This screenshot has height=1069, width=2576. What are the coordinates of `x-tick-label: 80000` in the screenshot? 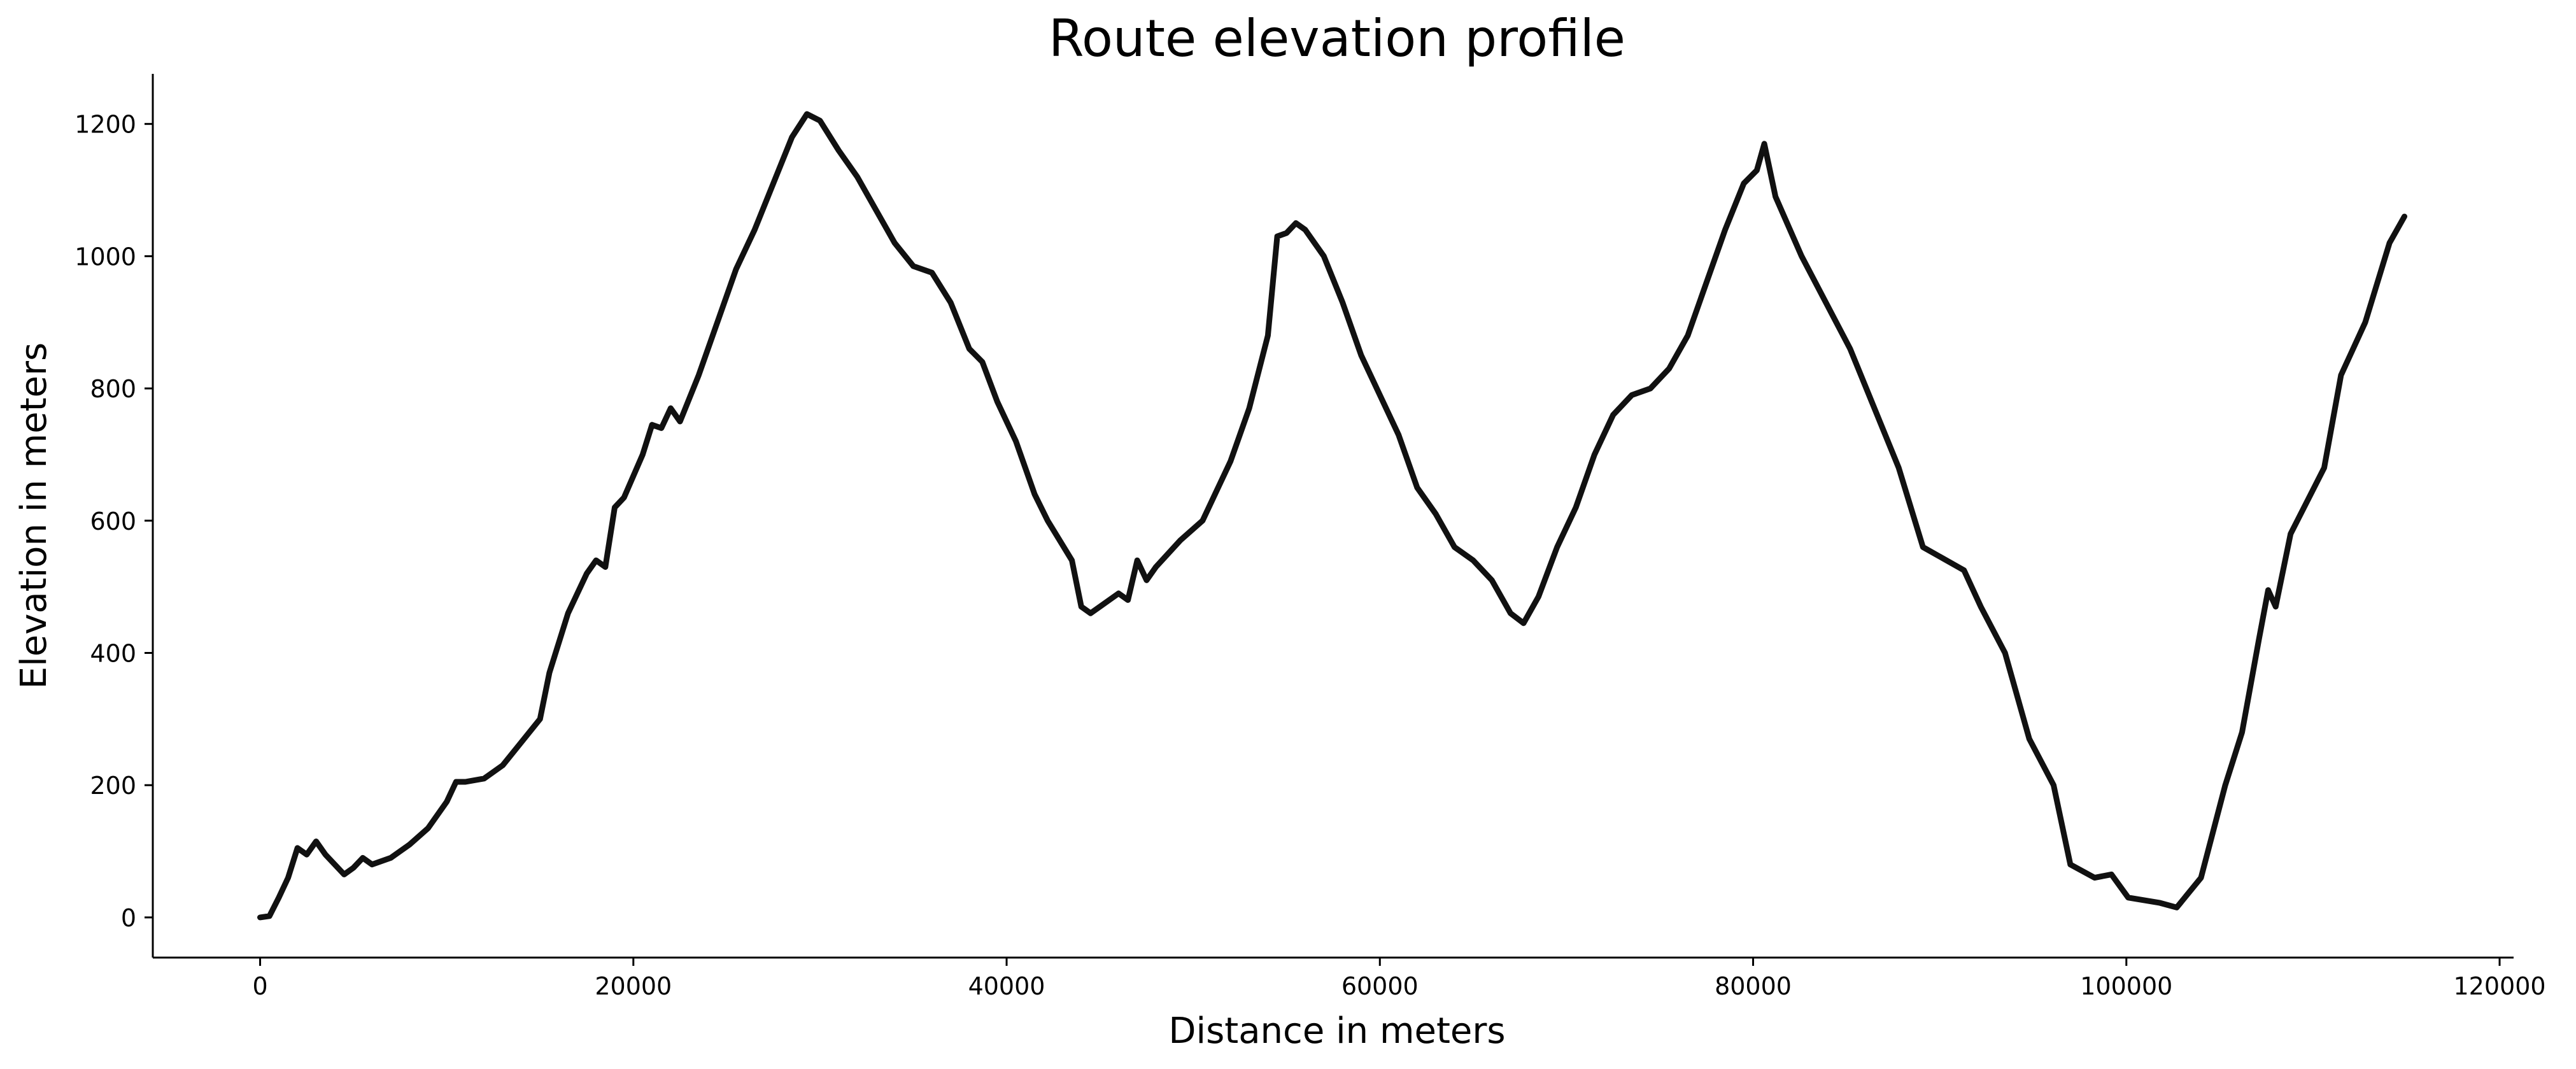 It's located at (1753, 986).